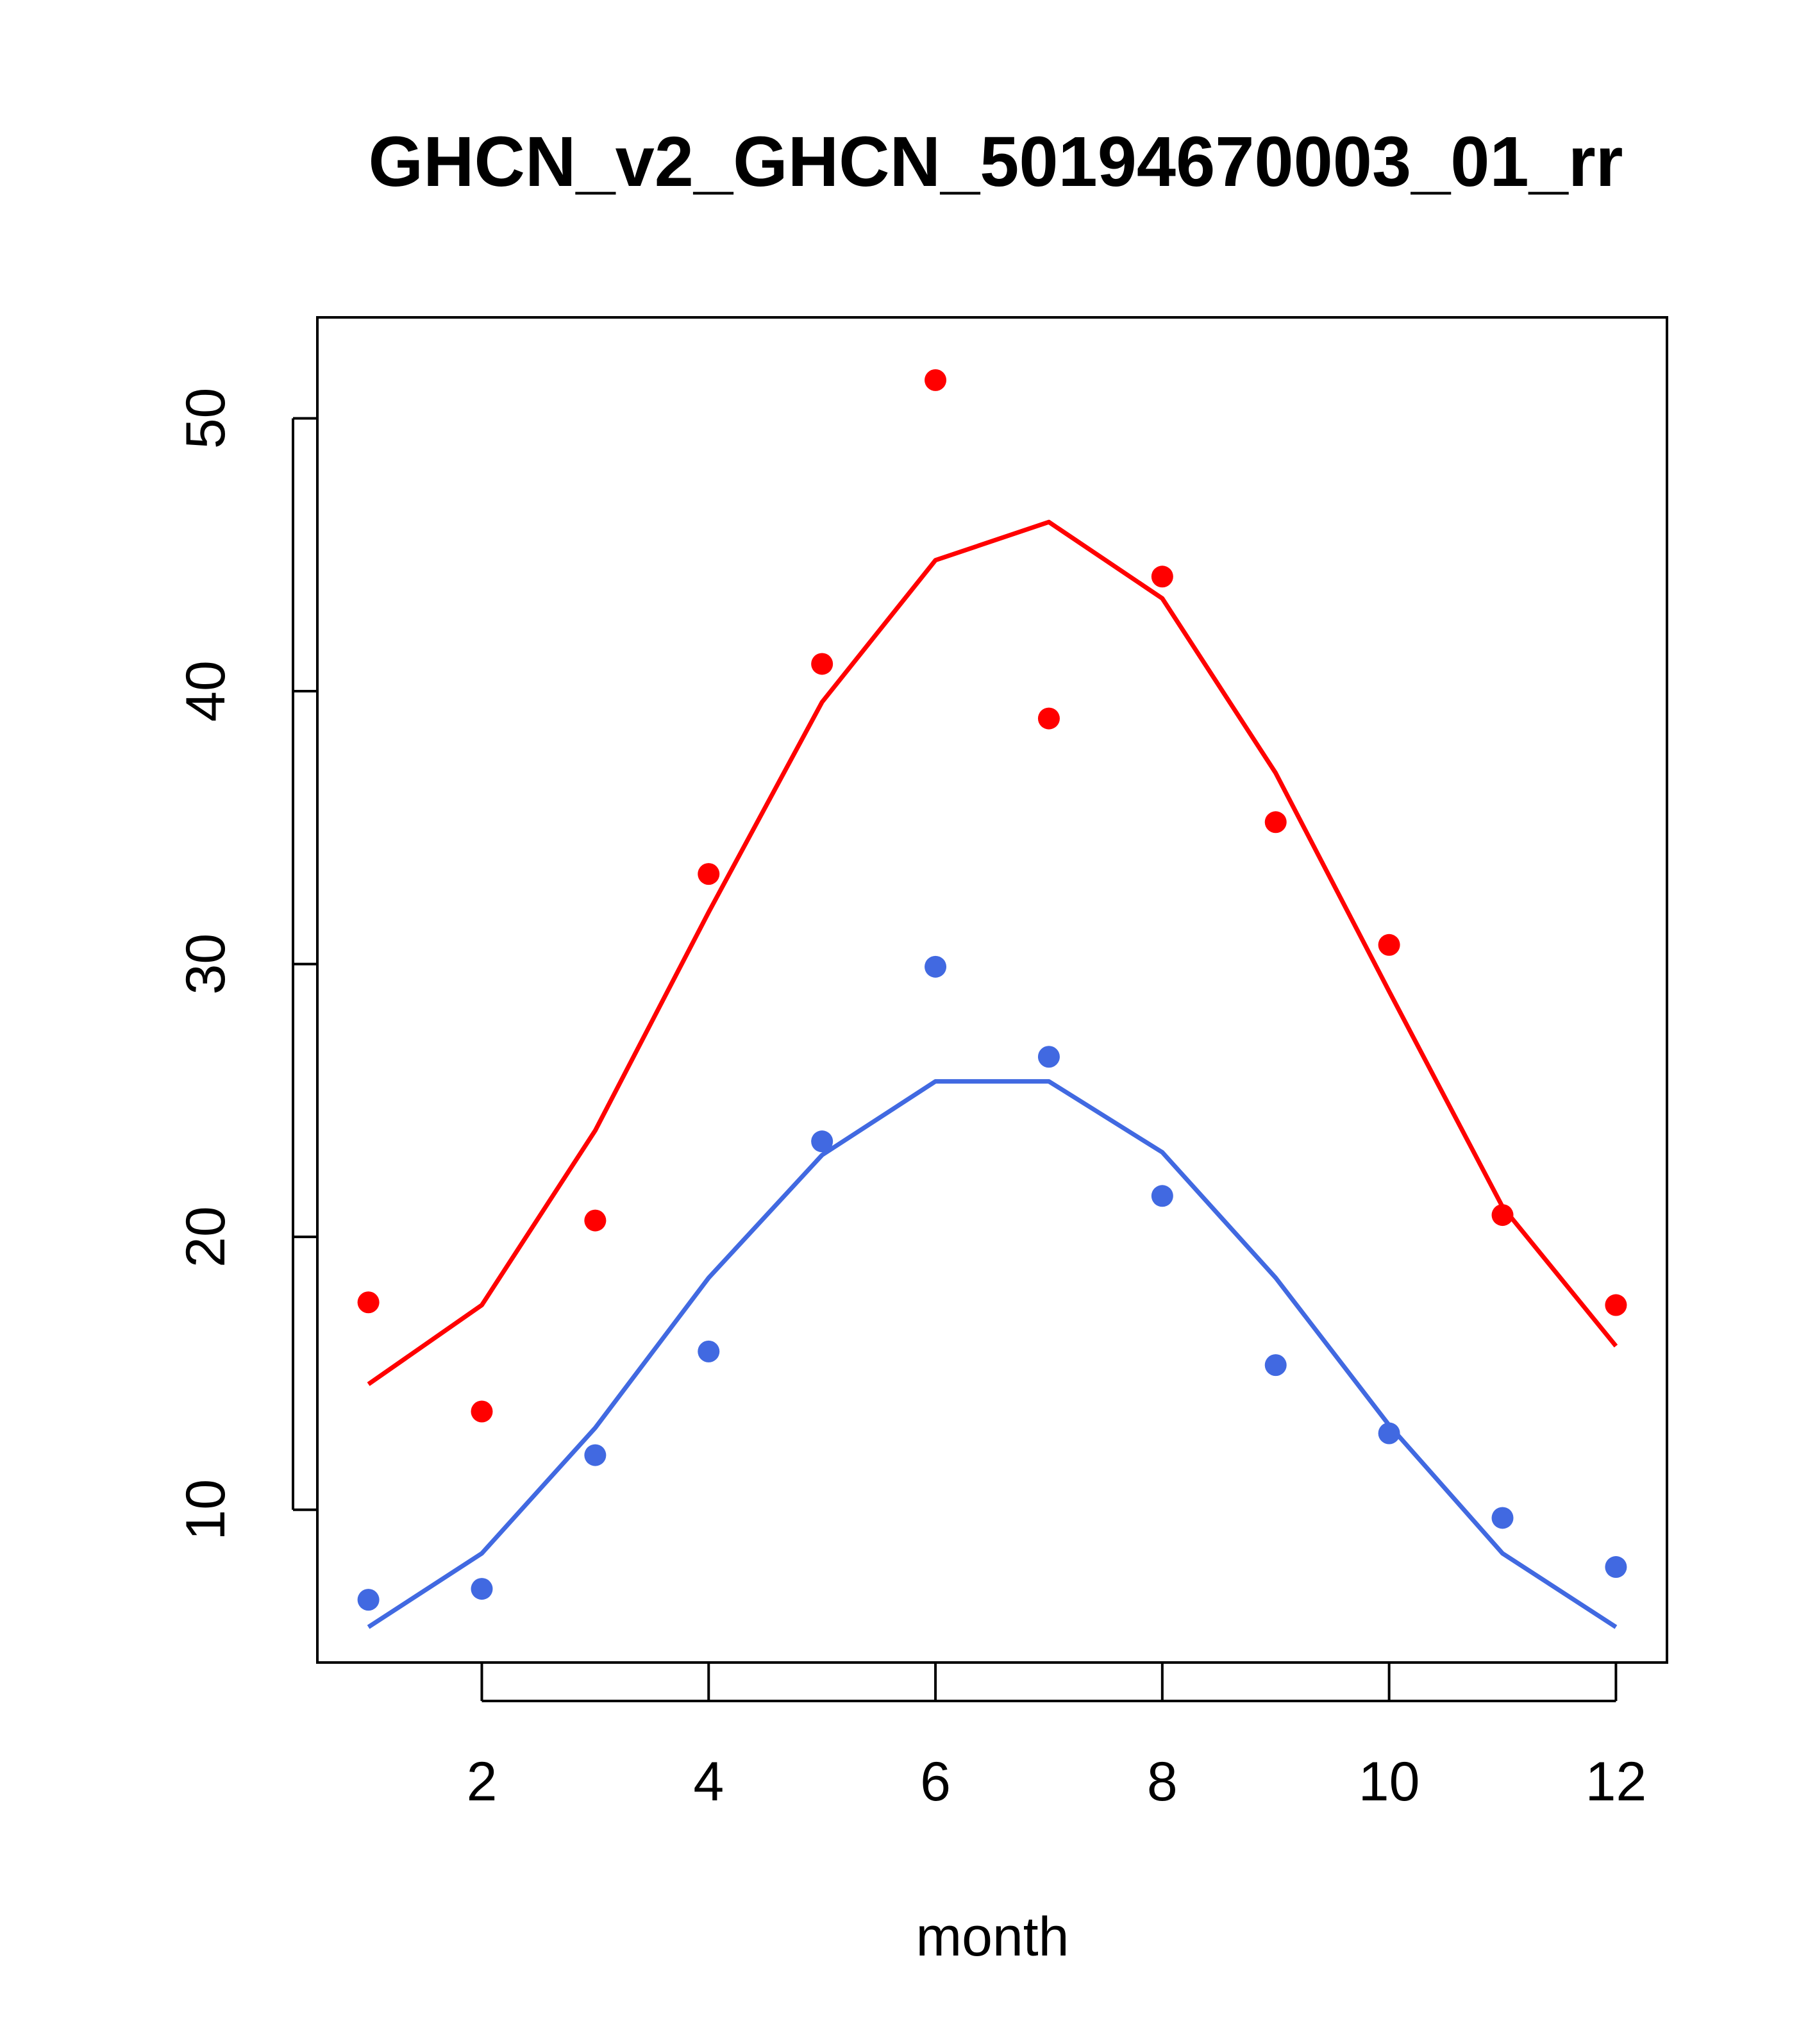  Describe the element at coordinates (206, 1237) in the screenshot. I see `y-tick-label: 20` at that location.